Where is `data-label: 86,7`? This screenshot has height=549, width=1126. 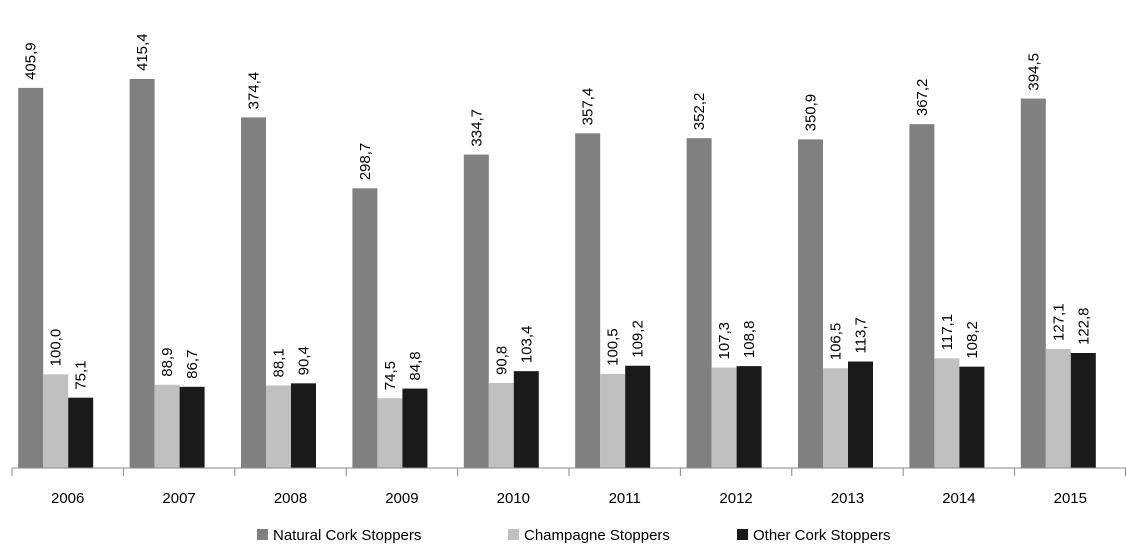
data-label: 86,7 is located at coordinates (192, 364).